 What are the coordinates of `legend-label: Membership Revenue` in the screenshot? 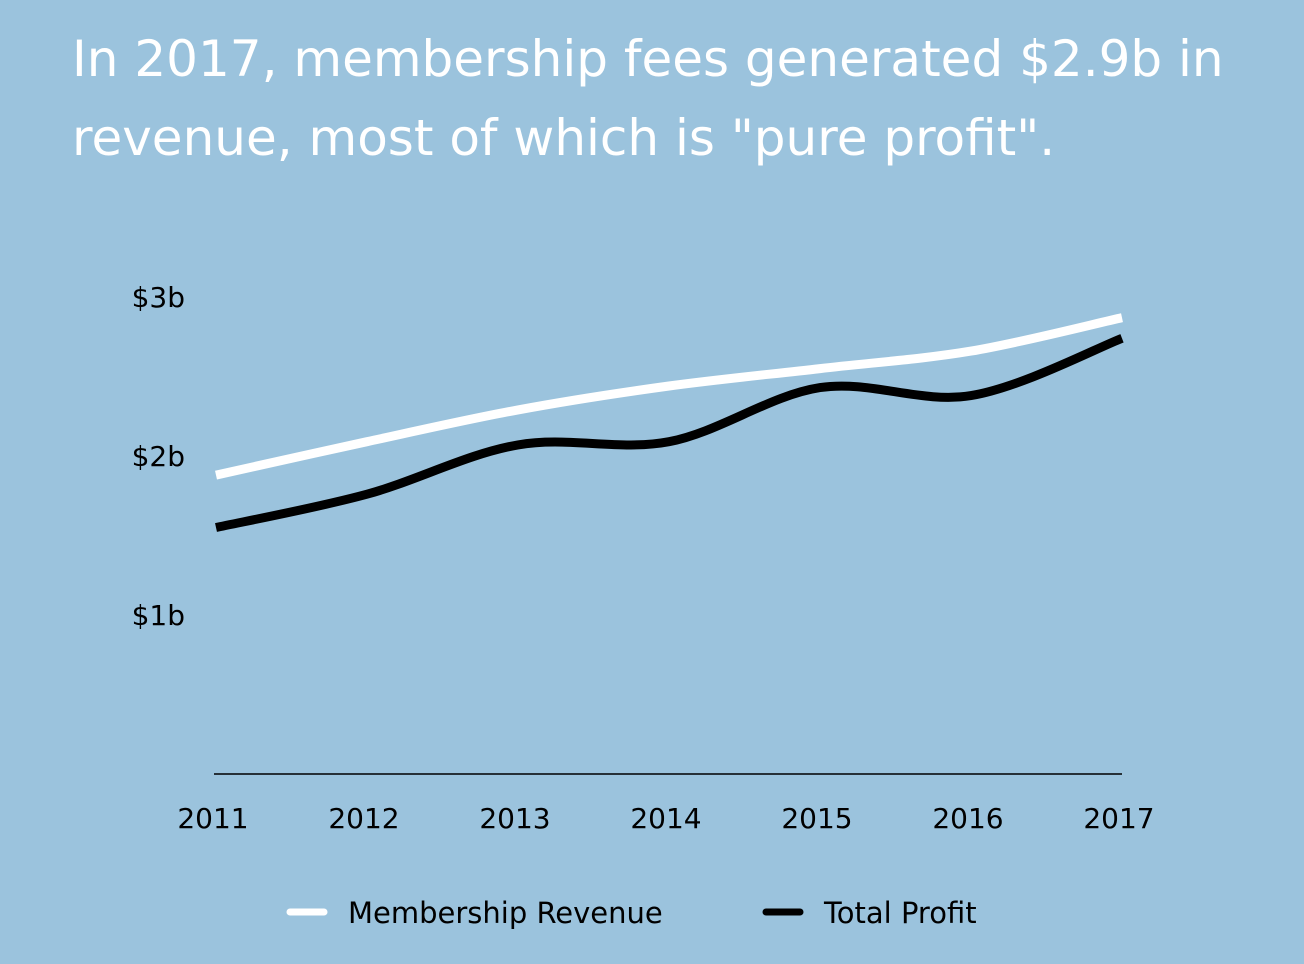 It's located at (505, 913).